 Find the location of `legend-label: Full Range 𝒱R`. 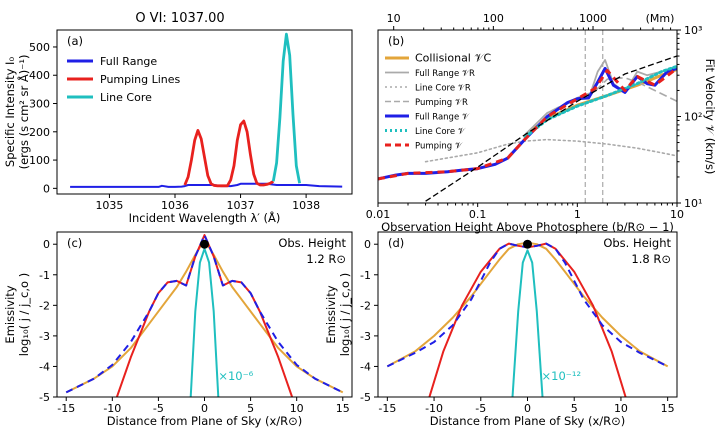

legend-label: Full Range 𝒱R is located at coordinates (445, 74).